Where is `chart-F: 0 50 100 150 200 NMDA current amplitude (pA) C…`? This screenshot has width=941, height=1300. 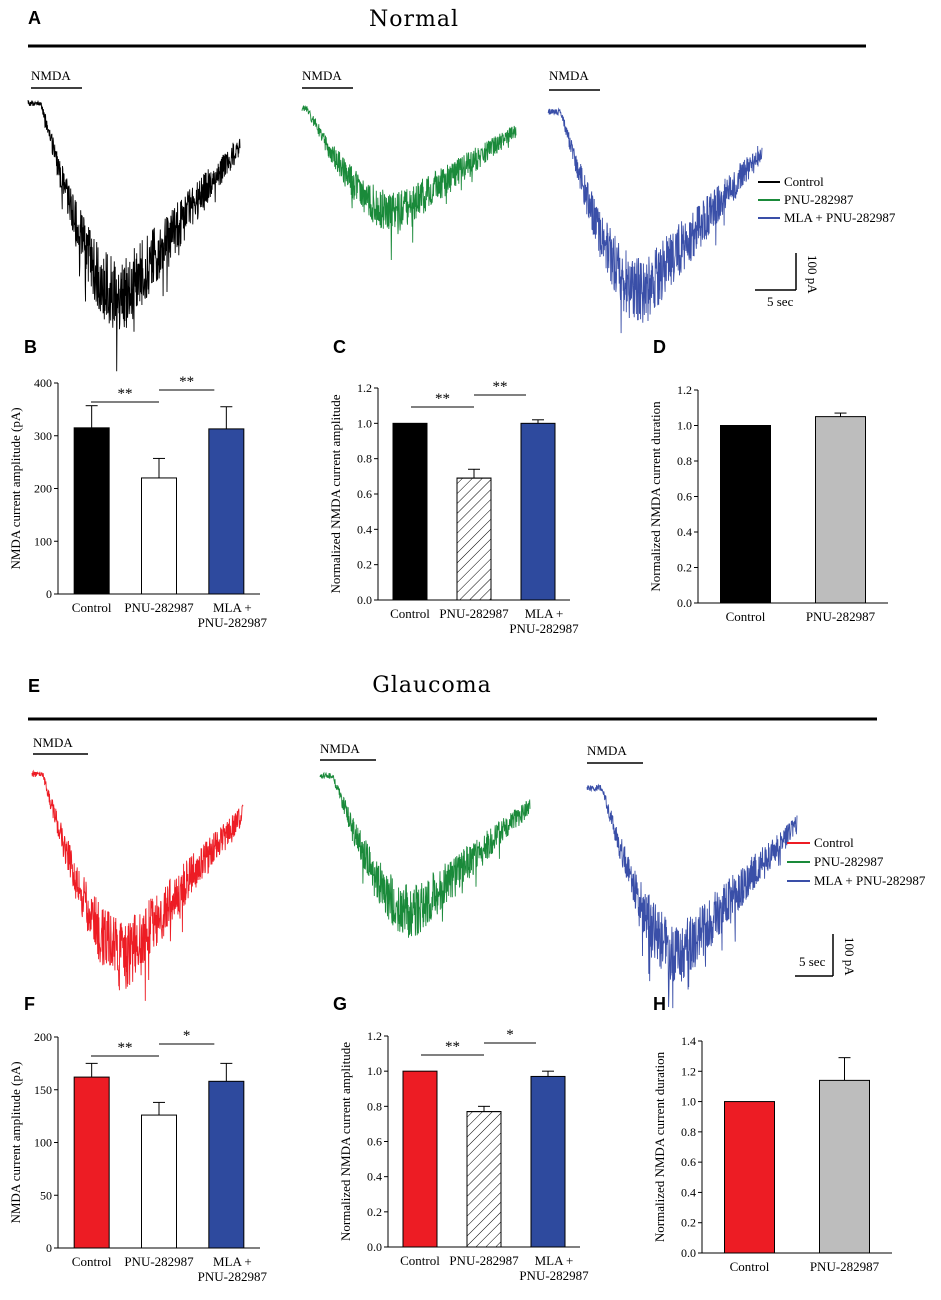 chart-F: 0 50 100 150 200 NMDA current amplitude (pA) C… is located at coordinates (137, 1156).